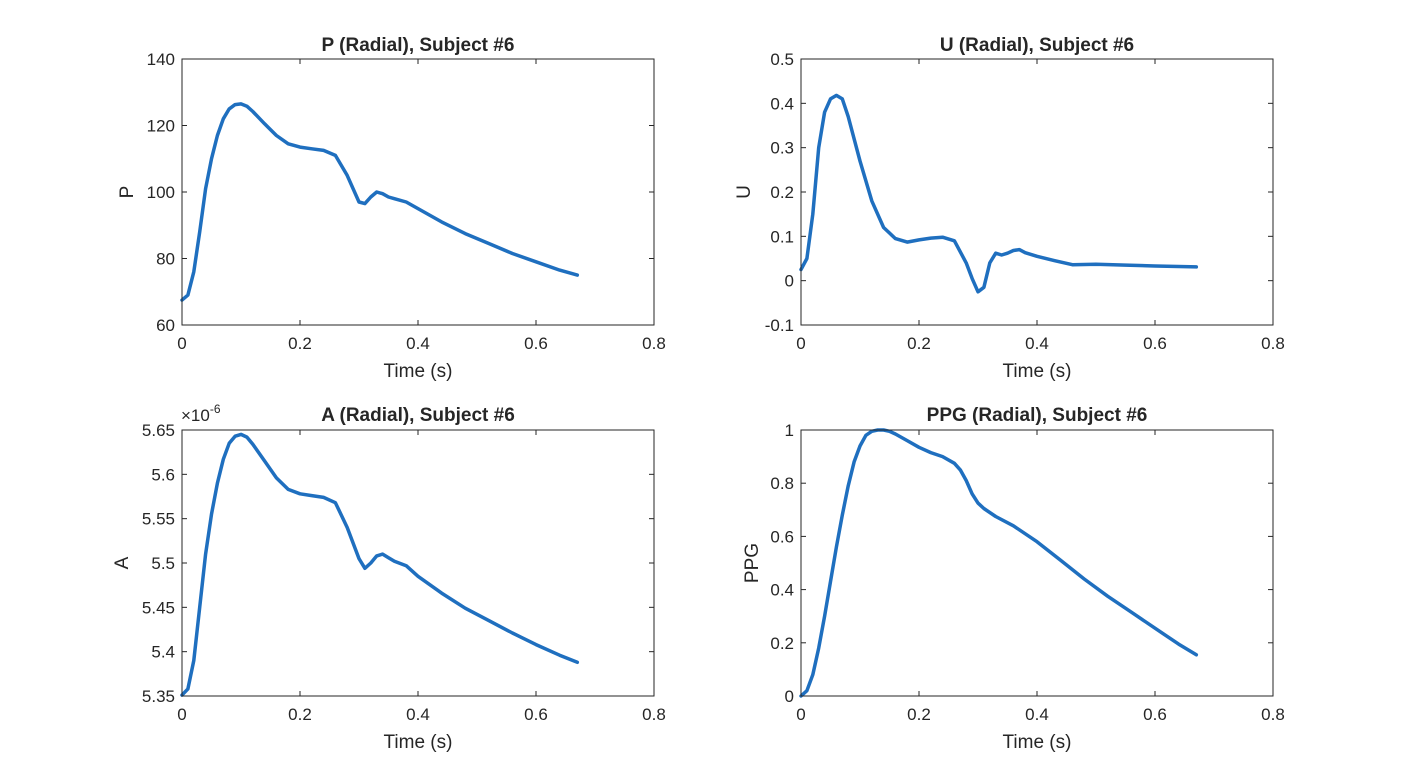 Image resolution: width=1407 pixels, height=782 pixels. Describe the element at coordinates (744, 192) in the screenshot. I see `y-axis-label: U` at that location.